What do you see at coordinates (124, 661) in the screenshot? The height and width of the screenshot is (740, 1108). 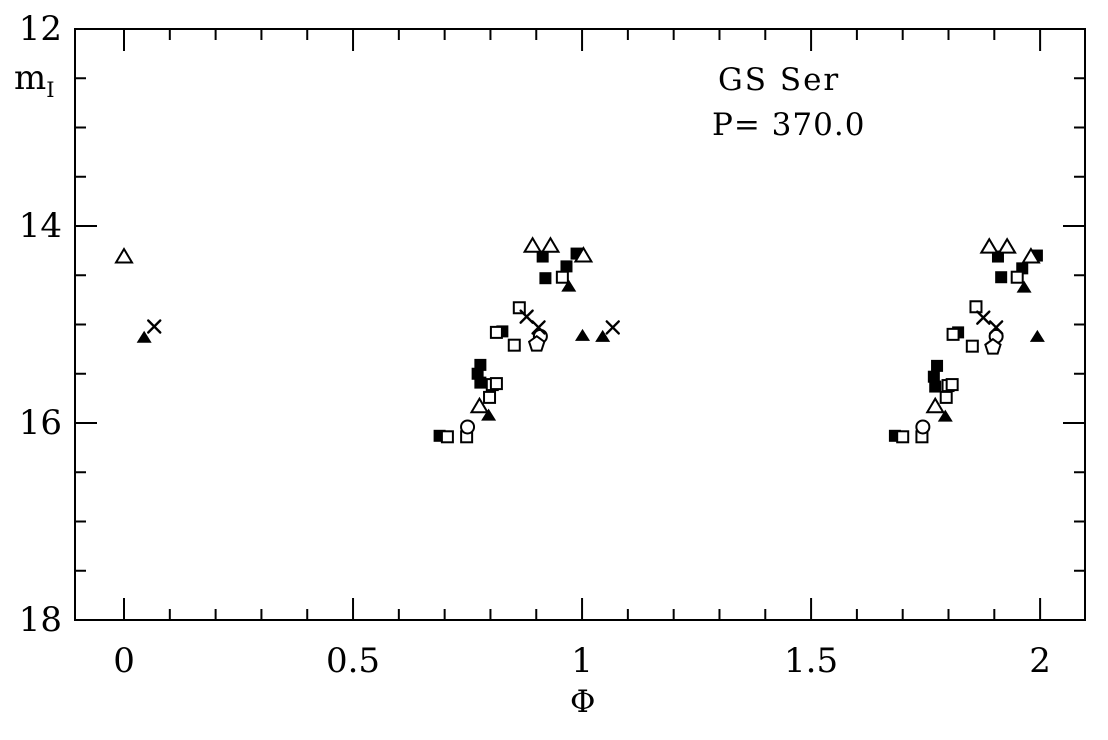 I see `x-tick-label: 0` at bounding box center [124, 661].